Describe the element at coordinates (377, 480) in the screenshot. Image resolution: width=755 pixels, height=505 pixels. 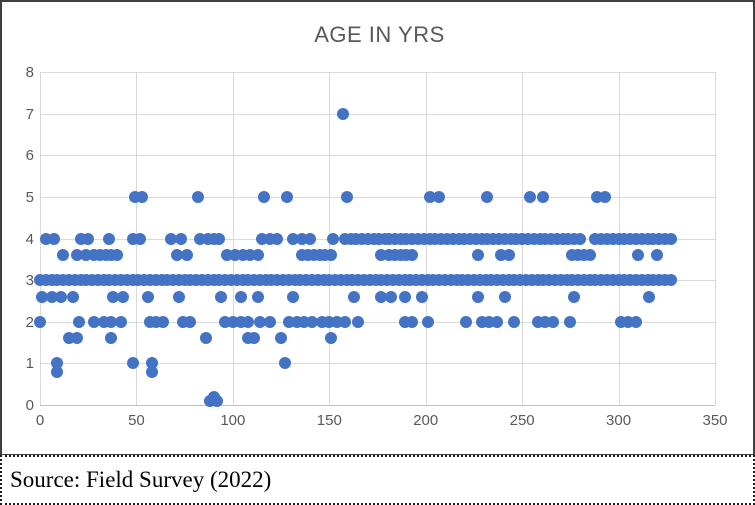
I see `source-note-box: Source: Field Survey (2022)` at that location.